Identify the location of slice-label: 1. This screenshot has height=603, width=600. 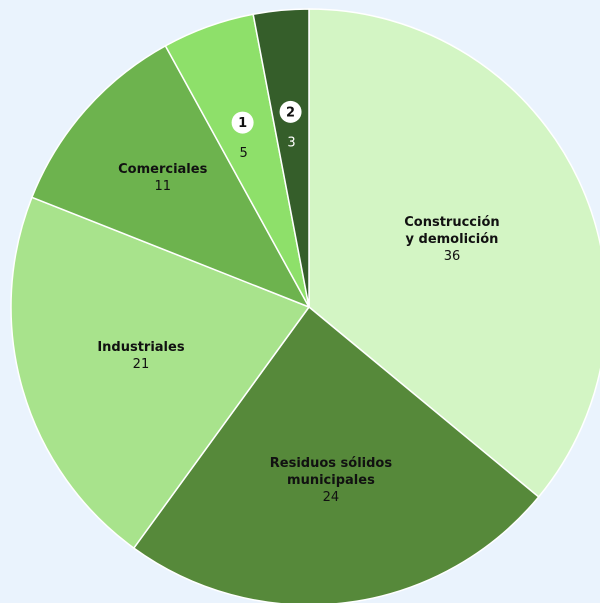
(242, 123).